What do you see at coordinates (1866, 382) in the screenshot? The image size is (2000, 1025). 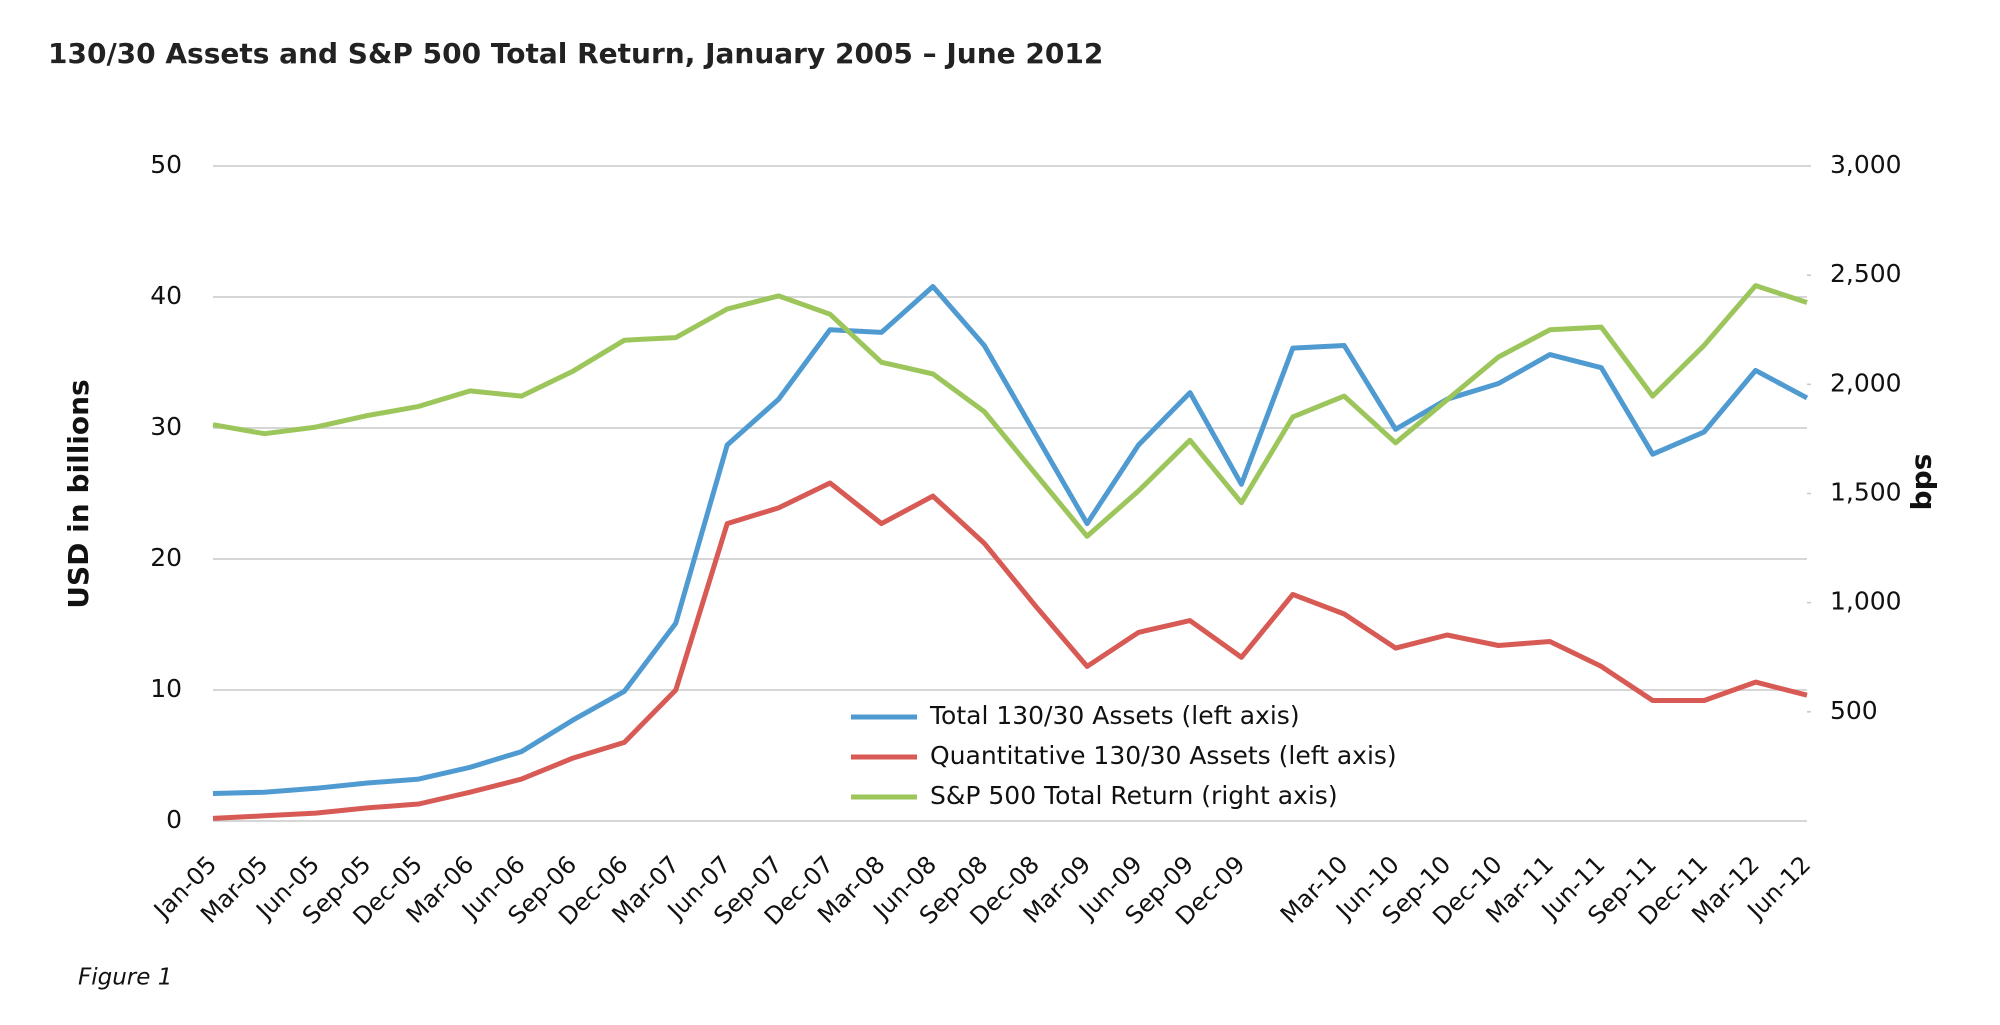 I see `y2-tick-label: 2,000` at bounding box center [1866, 382].